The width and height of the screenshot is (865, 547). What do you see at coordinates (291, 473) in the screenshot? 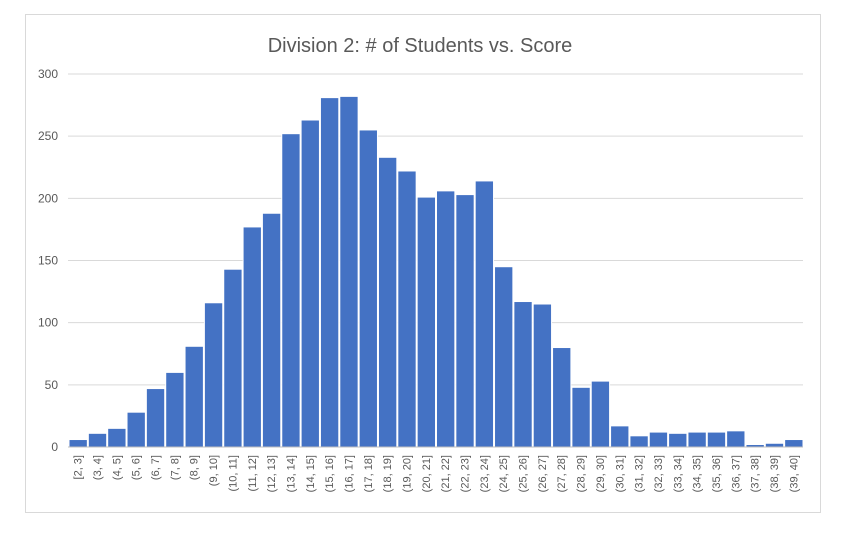
I see `x-tick-label: (13, 14]` at bounding box center [291, 473].